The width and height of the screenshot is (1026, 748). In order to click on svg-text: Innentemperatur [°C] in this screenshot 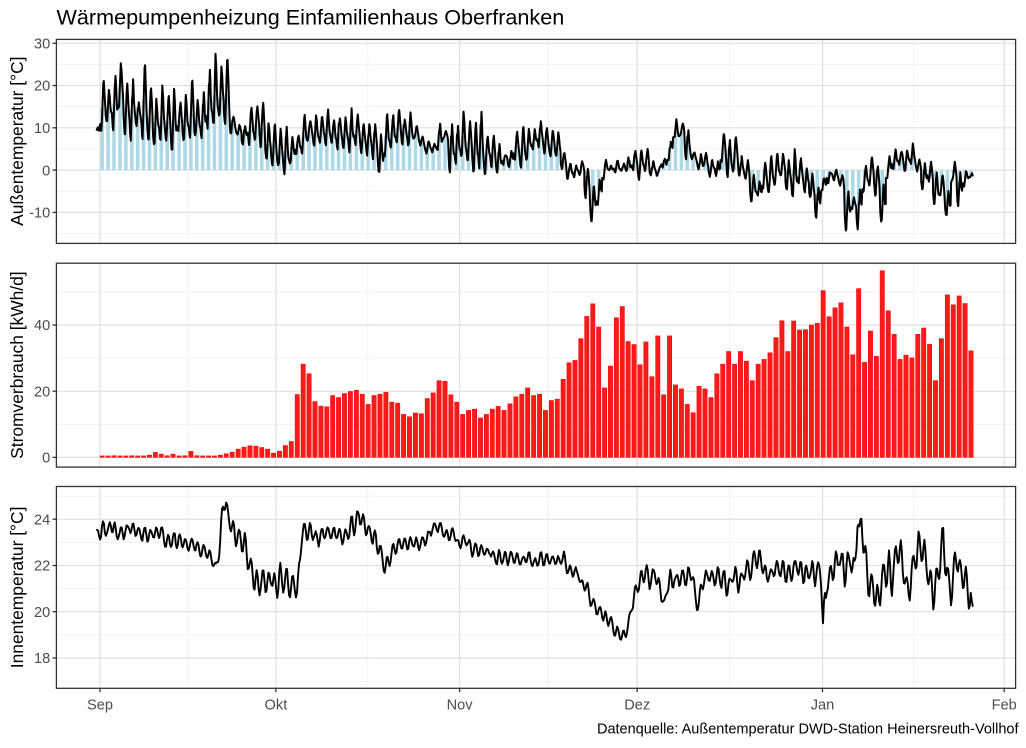, I will do `click(17, 588)`.